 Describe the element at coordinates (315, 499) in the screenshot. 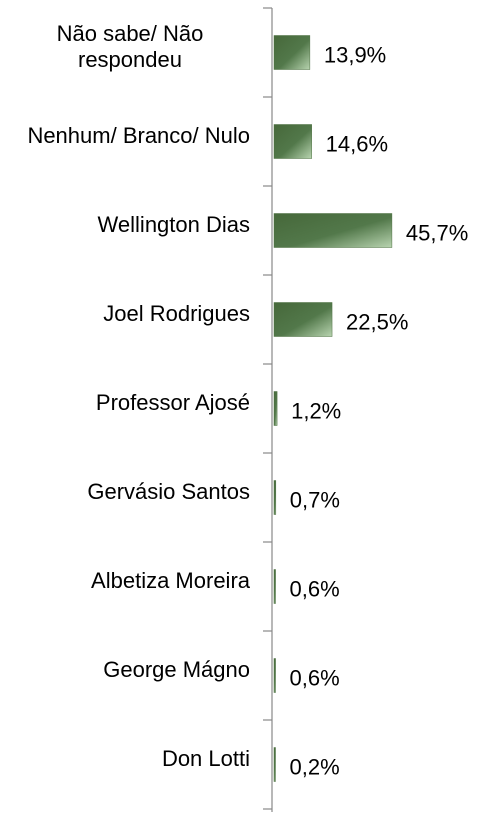

I see `value-label: 0,7%` at that location.